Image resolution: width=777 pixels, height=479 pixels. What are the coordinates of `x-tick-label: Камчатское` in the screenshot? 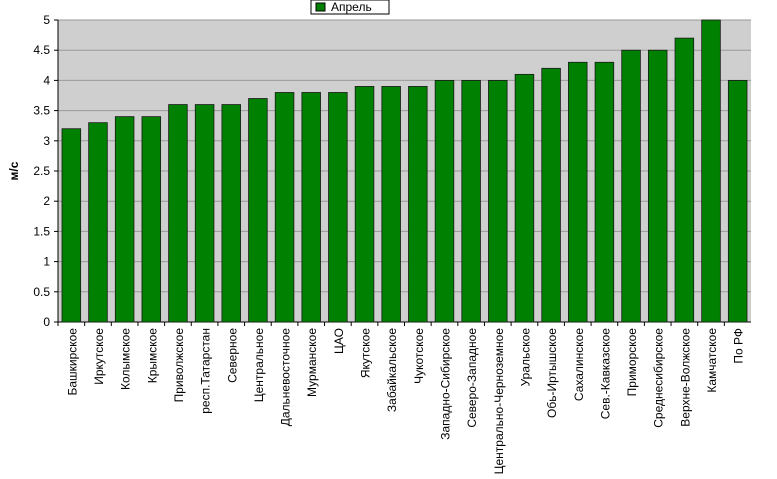 It's located at (712, 360).